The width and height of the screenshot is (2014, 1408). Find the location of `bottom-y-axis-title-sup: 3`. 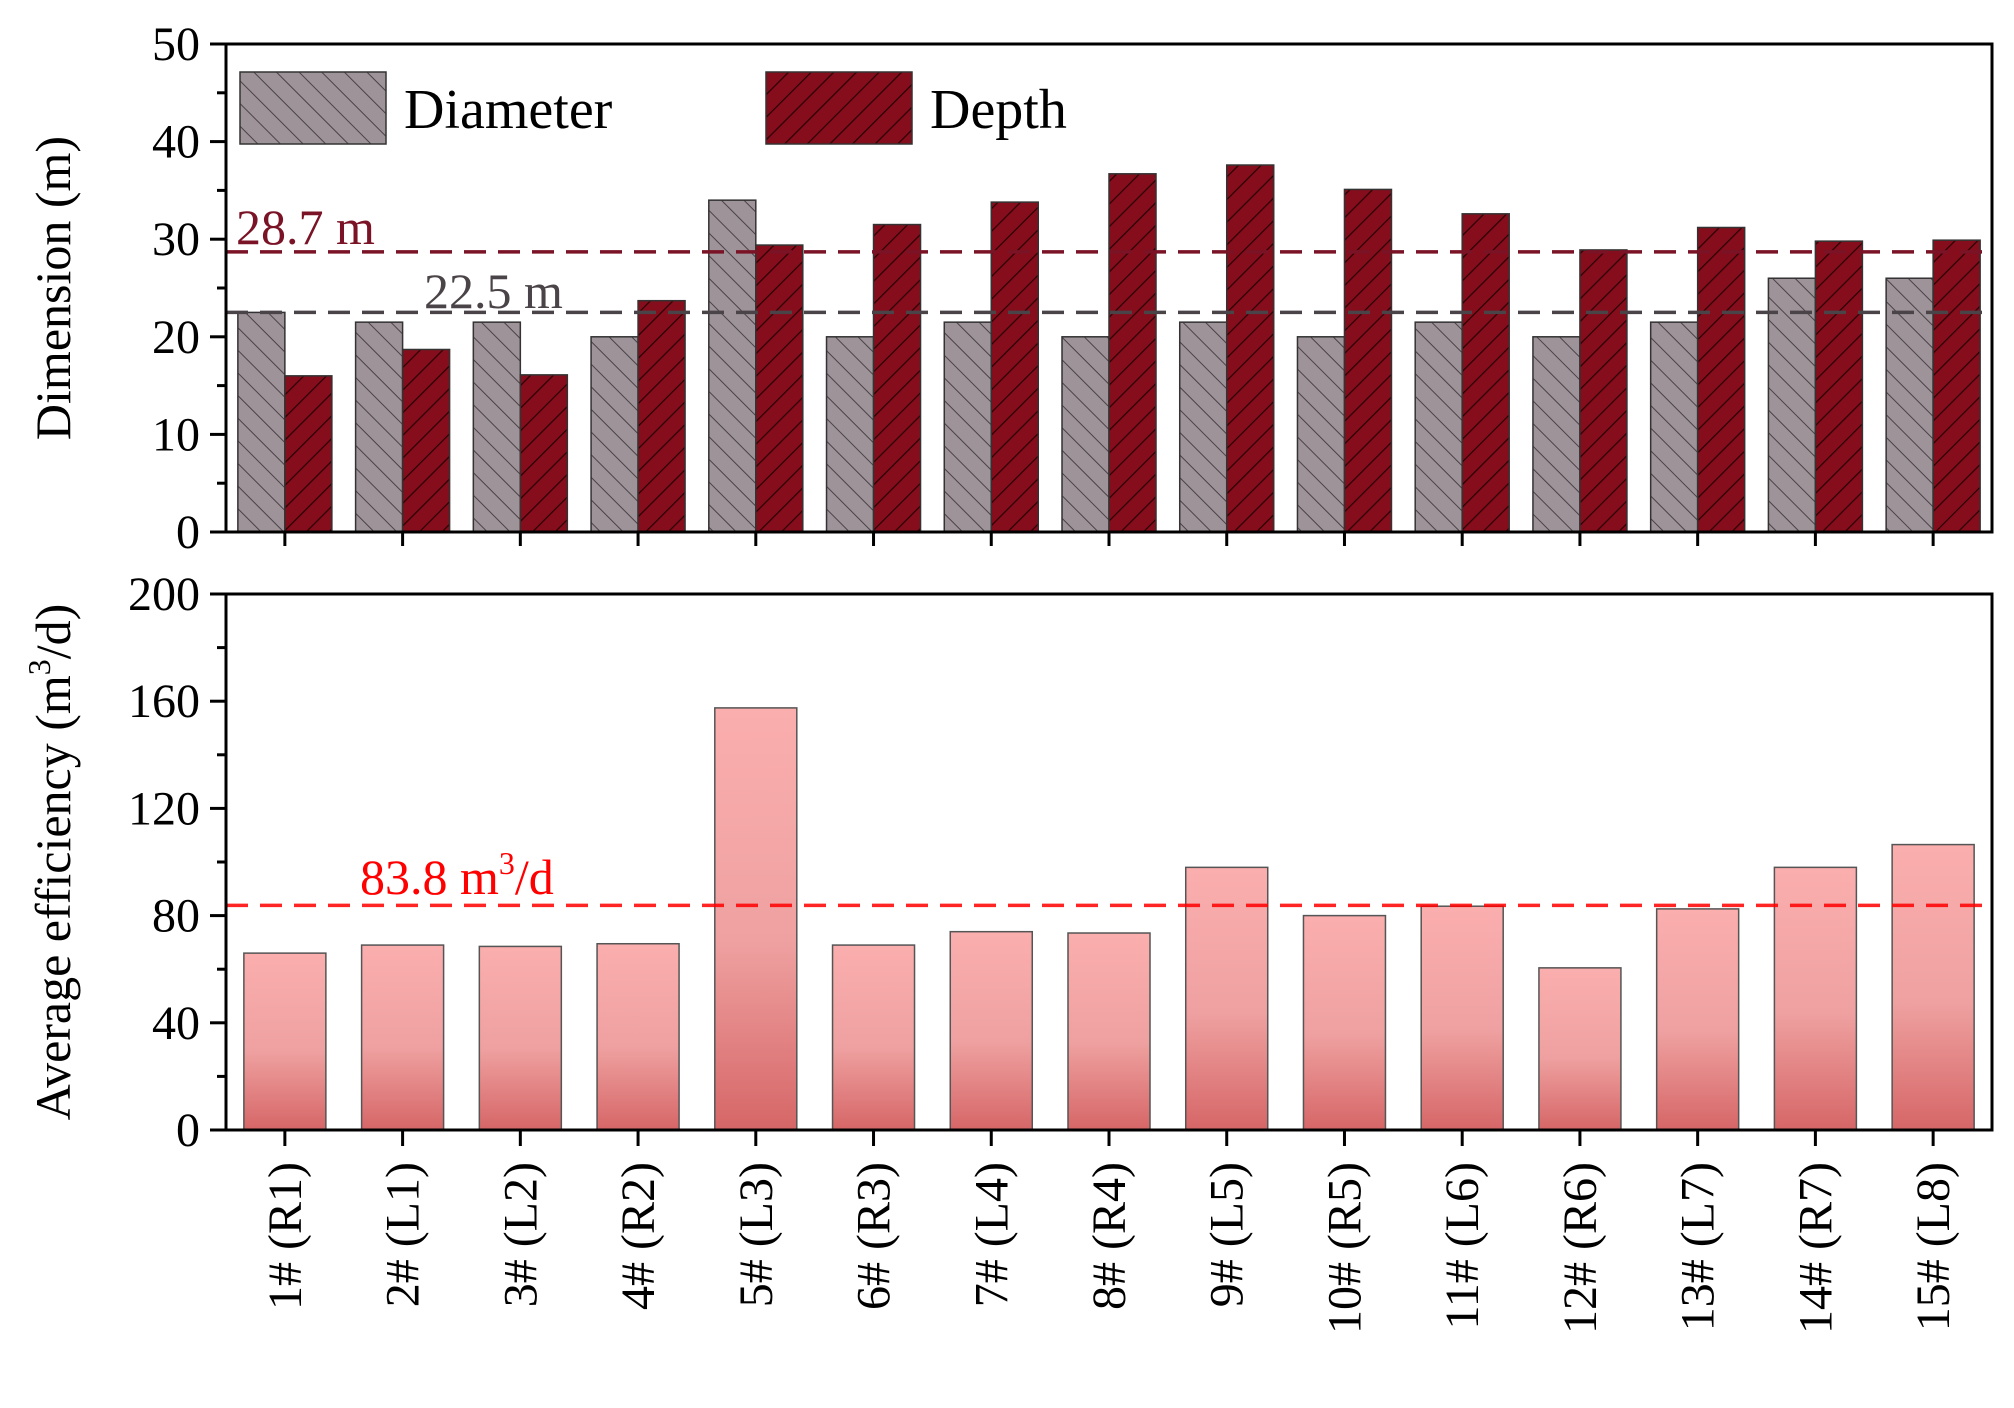

bottom-y-axis-title-sup: 3 is located at coordinates (39, 667).